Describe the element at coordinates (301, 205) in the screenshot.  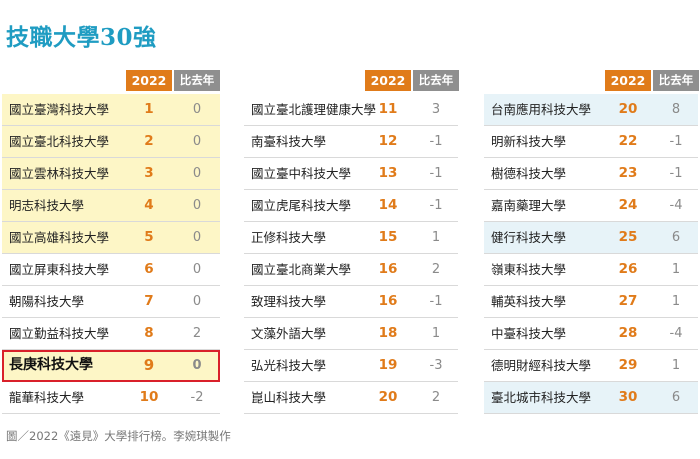
I see `school-name: 國立虎尾科技大學` at that location.